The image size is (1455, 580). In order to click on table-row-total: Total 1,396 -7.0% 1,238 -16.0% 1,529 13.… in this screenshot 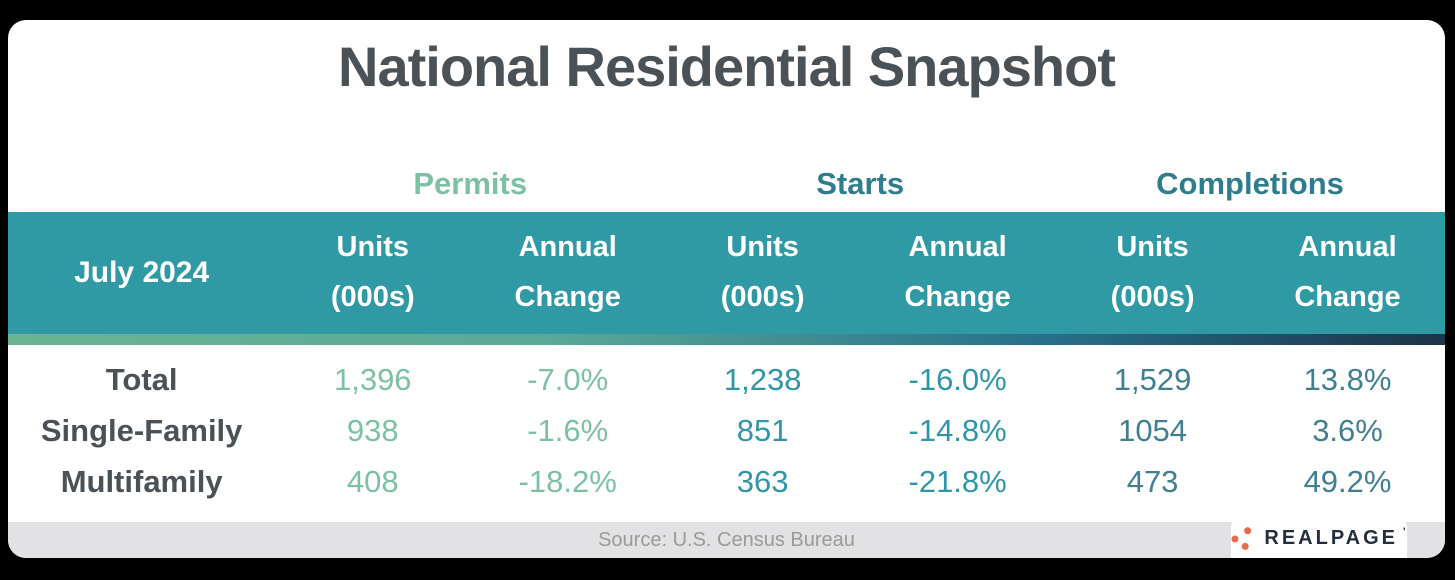, I will do `click(726, 379)`.